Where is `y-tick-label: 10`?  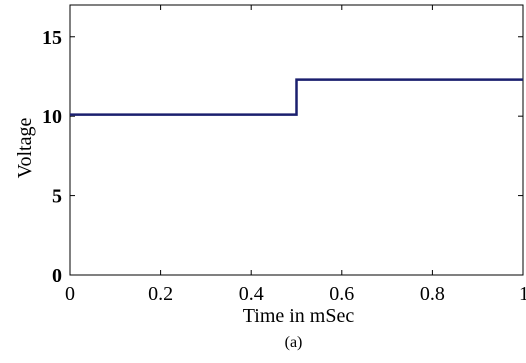 y-tick-label: 10 is located at coordinates (52, 117).